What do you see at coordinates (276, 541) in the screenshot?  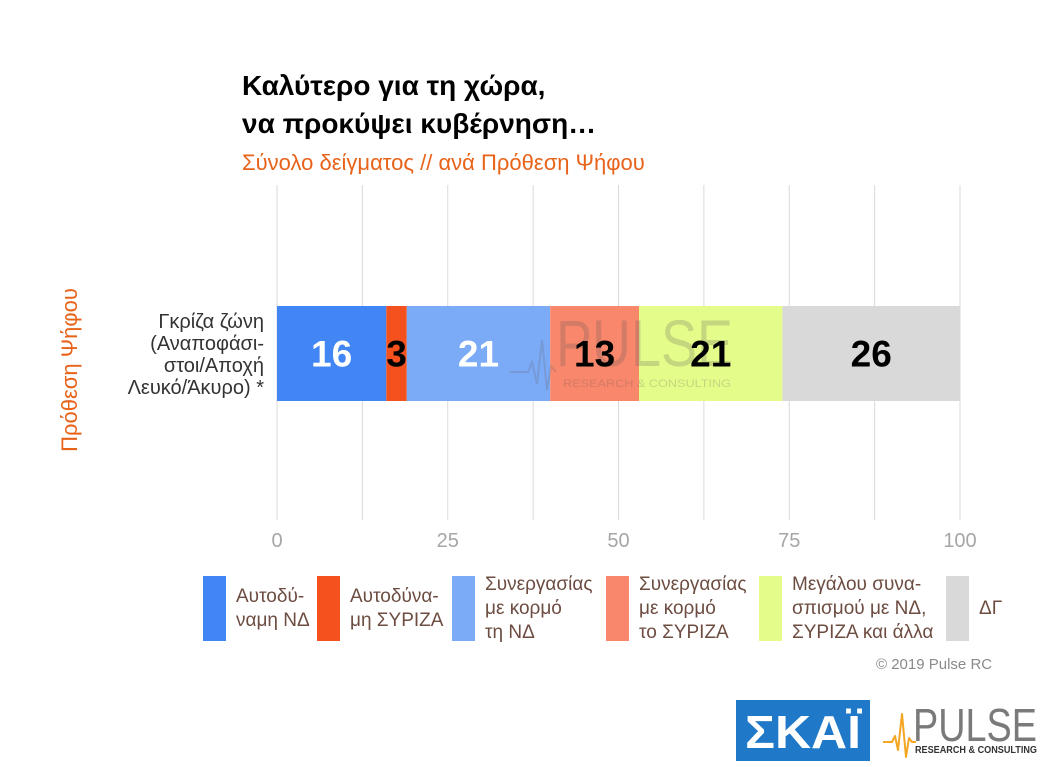 I see `x-tick-label: 0` at bounding box center [276, 541].